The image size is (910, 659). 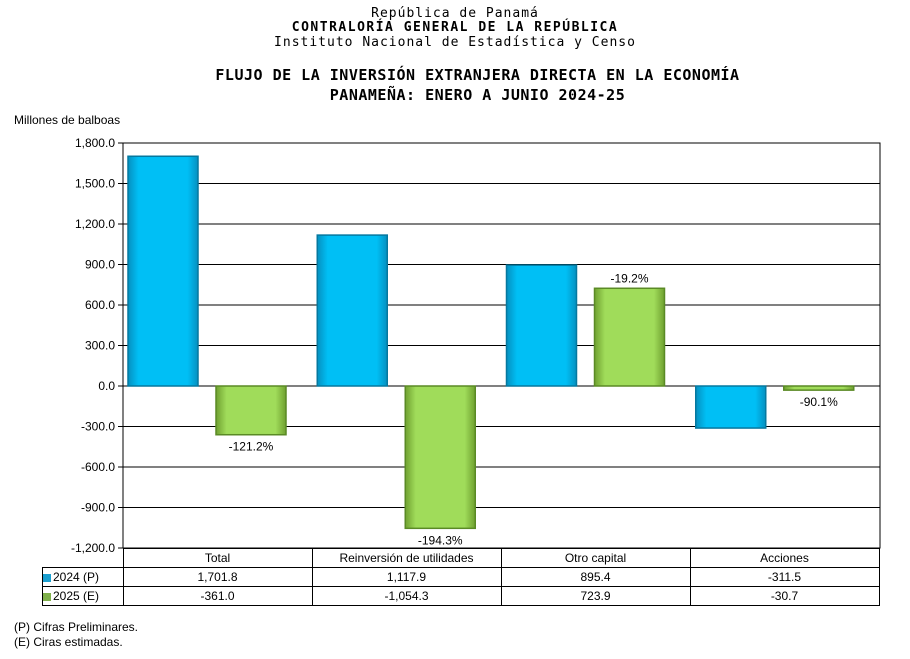 What do you see at coordinates (406, 596) in the screenshot?
I see `table-cell: -1,054.3` at bounding box center [406, 596].